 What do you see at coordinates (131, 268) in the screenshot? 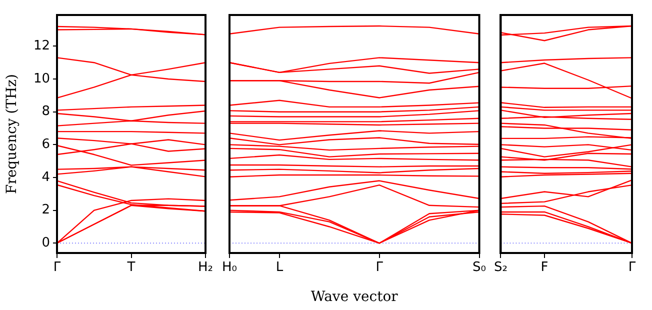
I see `x-tick-label: T` at bounding box center [131, 268].